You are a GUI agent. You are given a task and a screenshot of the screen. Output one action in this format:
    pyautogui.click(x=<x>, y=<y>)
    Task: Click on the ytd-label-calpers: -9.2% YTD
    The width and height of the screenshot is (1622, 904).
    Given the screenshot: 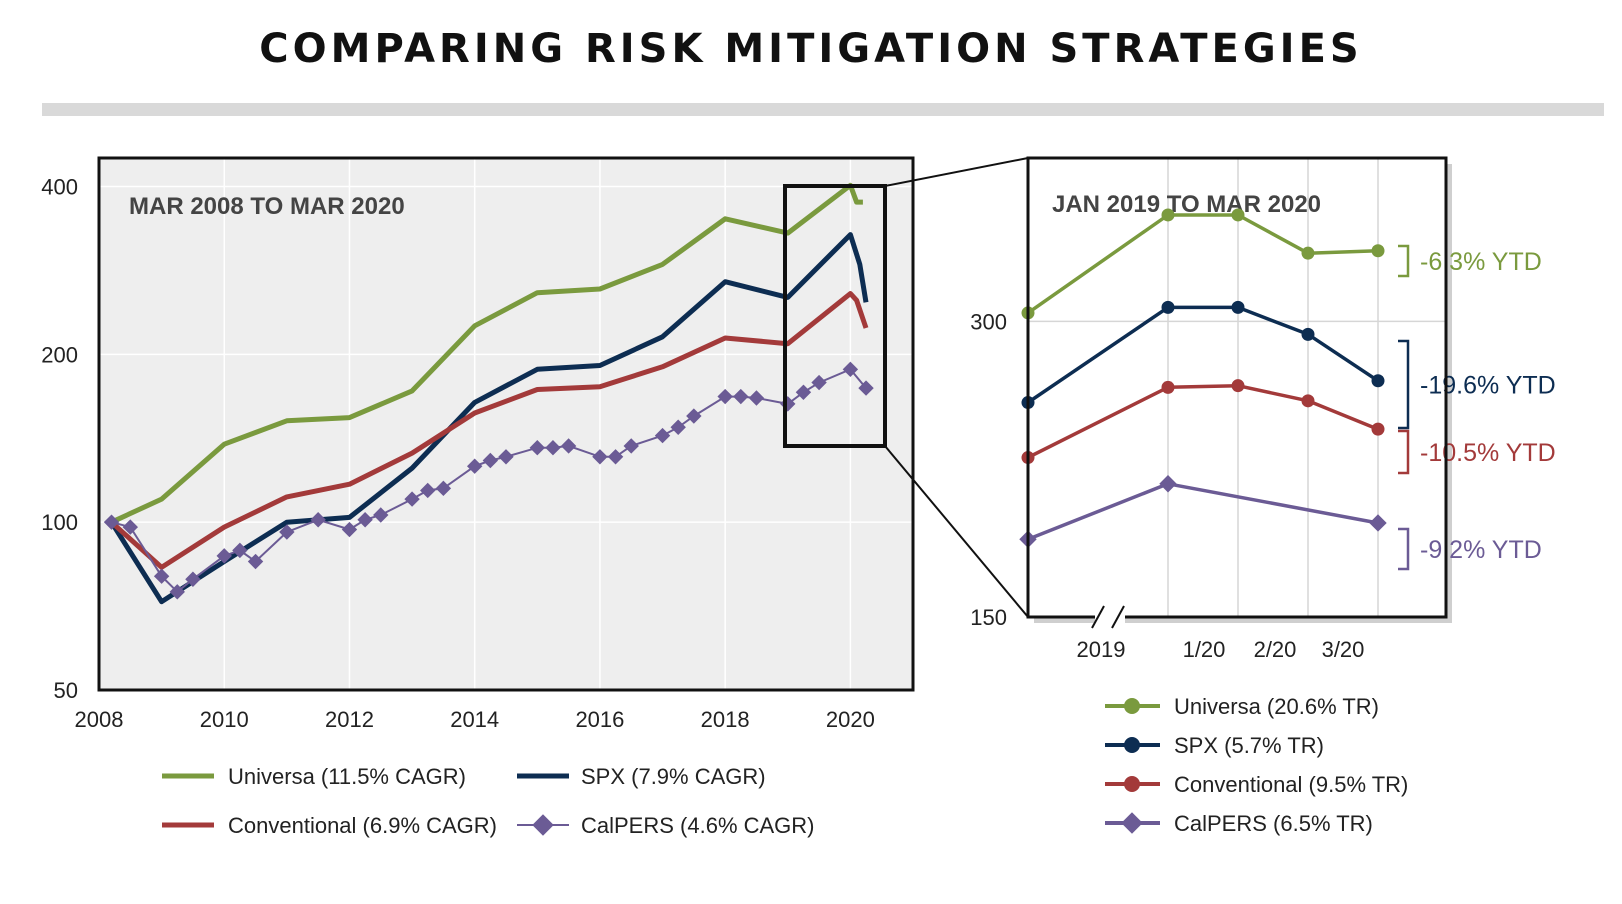 What is the action you would take?
    pyautogui.click(x=1481, y=550)
    